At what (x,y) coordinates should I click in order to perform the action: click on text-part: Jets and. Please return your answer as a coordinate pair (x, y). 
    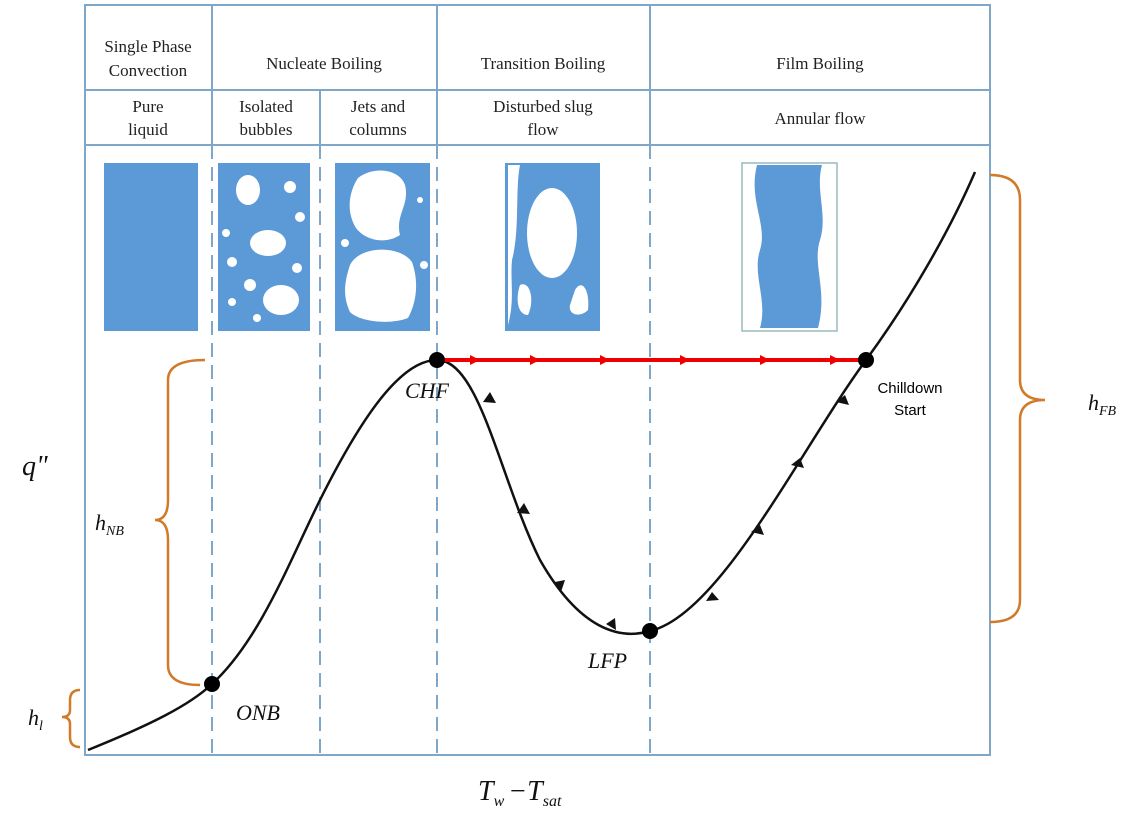
    Looking at the image, I should click on (378, 106).